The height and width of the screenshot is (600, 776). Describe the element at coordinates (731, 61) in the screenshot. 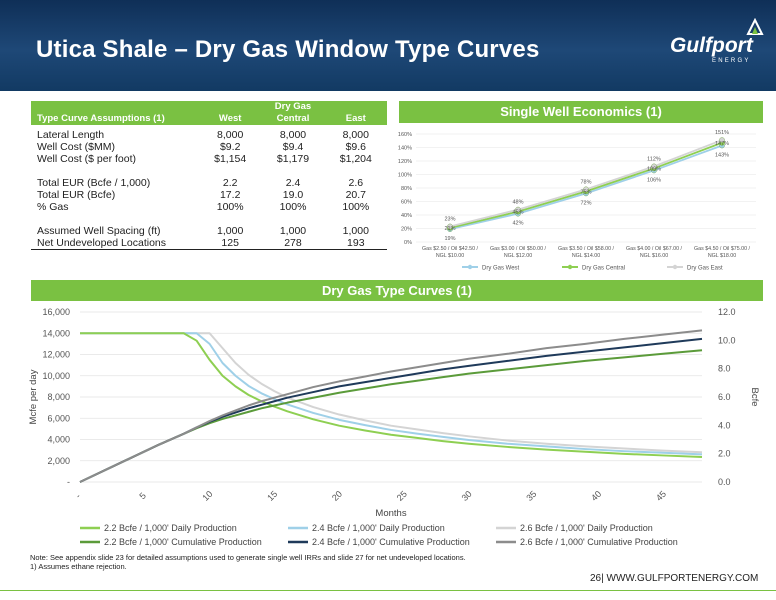

I see `logo-sub: ENERGY` at that location.